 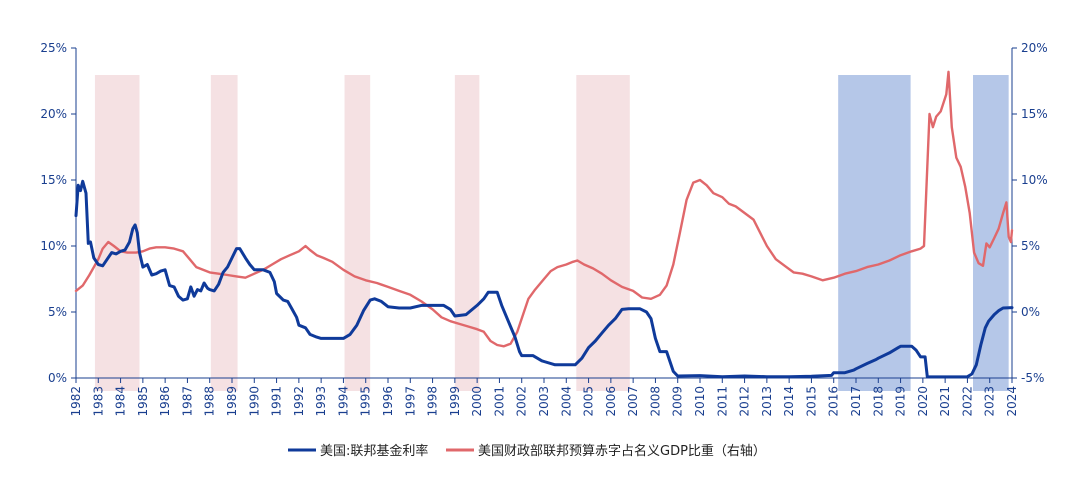 I want to click on x-tick-label: 1996, so click(x=388, y=401).